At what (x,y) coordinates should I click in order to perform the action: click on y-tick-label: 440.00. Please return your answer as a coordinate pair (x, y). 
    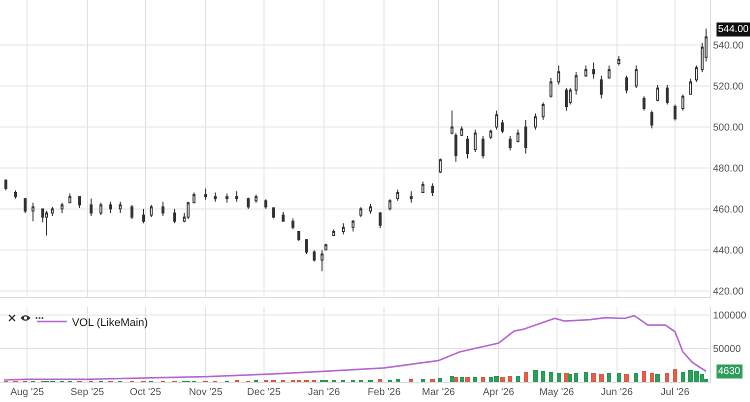
    Looking at the image, I should click on (728, 250).